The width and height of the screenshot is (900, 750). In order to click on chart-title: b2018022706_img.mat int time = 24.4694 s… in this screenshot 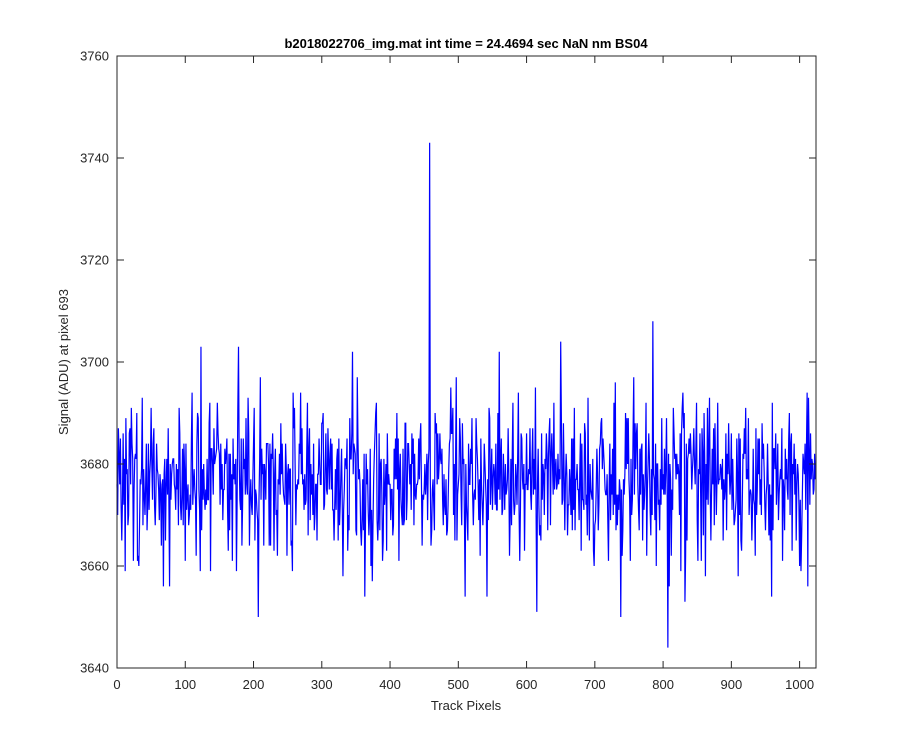, I will do `click(466, 43)`.